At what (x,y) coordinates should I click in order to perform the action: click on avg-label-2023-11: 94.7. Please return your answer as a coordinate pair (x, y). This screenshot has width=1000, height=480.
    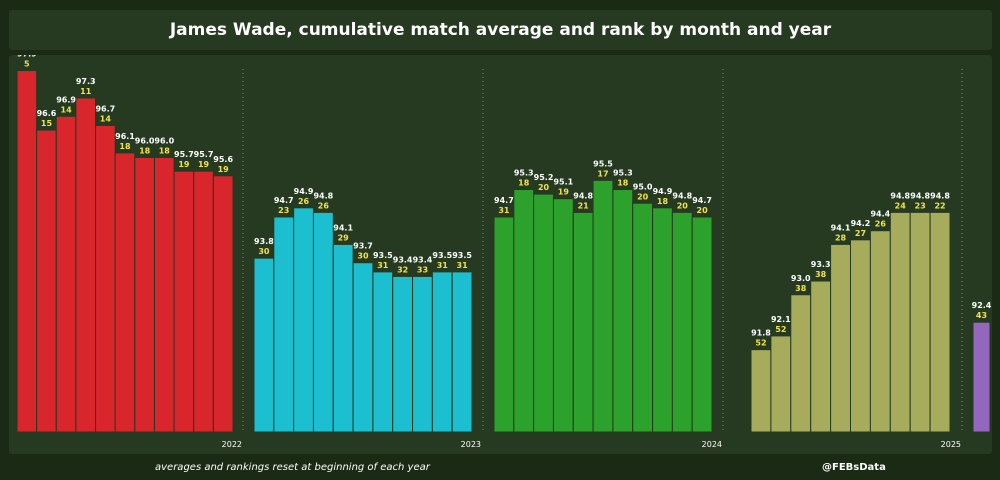
    Looking at the image, I should click on (702, 200).